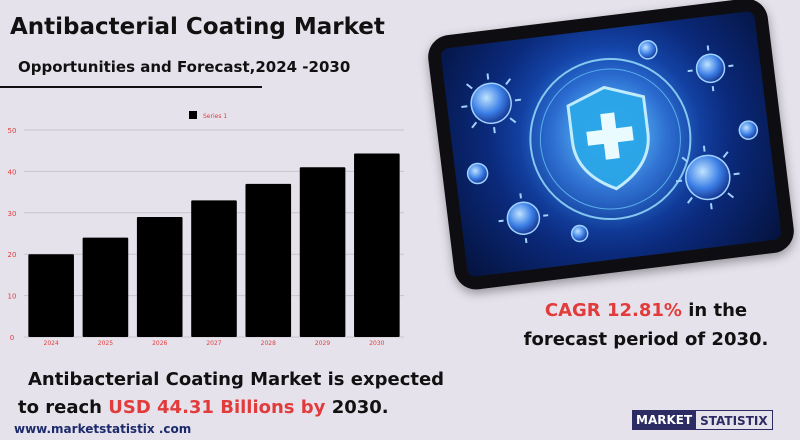  I want to click on cagr-value: 12.81%, so click(644, 310).